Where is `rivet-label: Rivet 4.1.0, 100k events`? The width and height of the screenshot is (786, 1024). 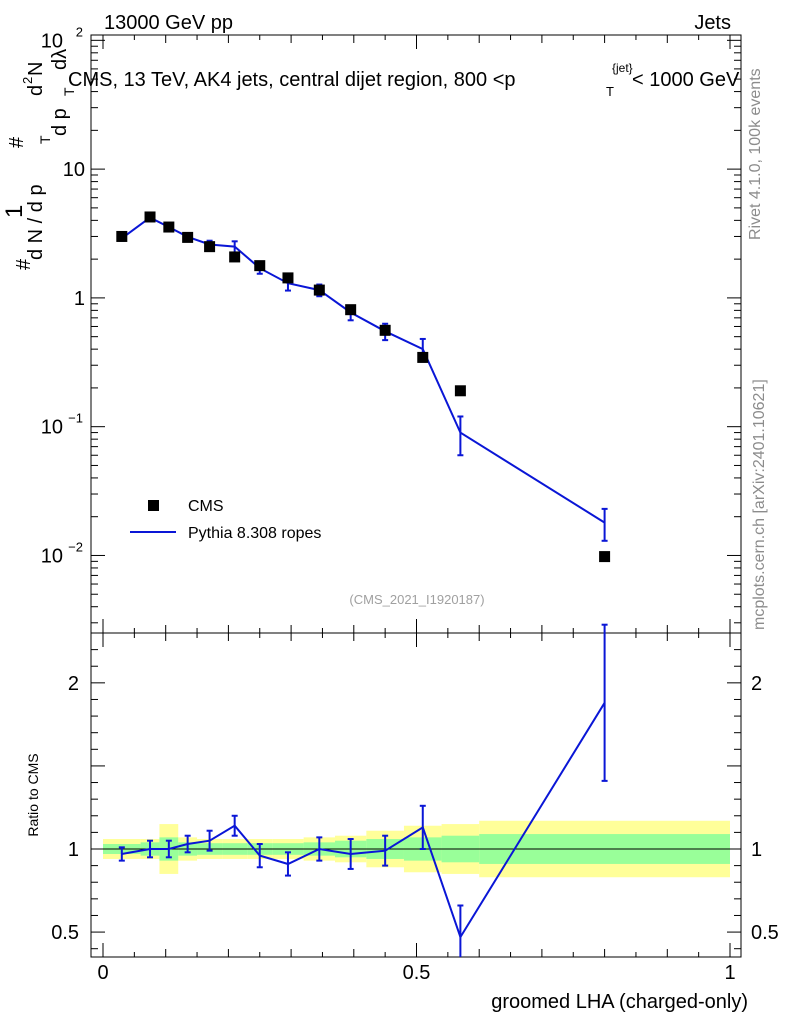 rivet-label: Rivet 4.1.0, 100k events is located at coordinates (755, 154).